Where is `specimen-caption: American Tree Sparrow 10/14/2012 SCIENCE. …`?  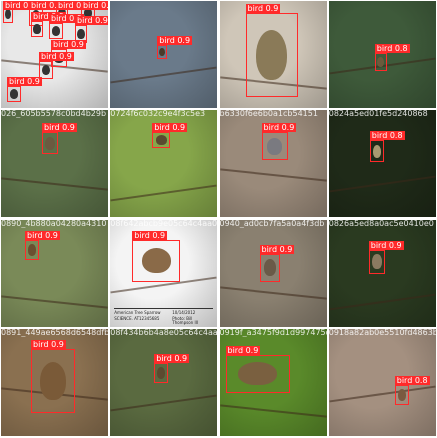
specimen-caption: American Tree Sparrow 10/14/2012 SCIENCE. … is located at coordinates (164, 316).